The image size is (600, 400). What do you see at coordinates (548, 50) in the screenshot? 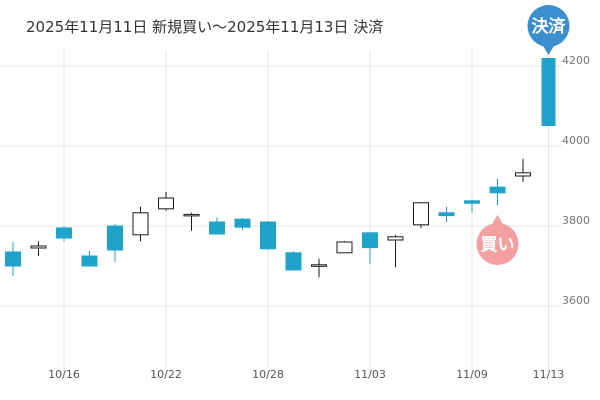
I see `settle-pin-shape` at bounding box center [548, 50].